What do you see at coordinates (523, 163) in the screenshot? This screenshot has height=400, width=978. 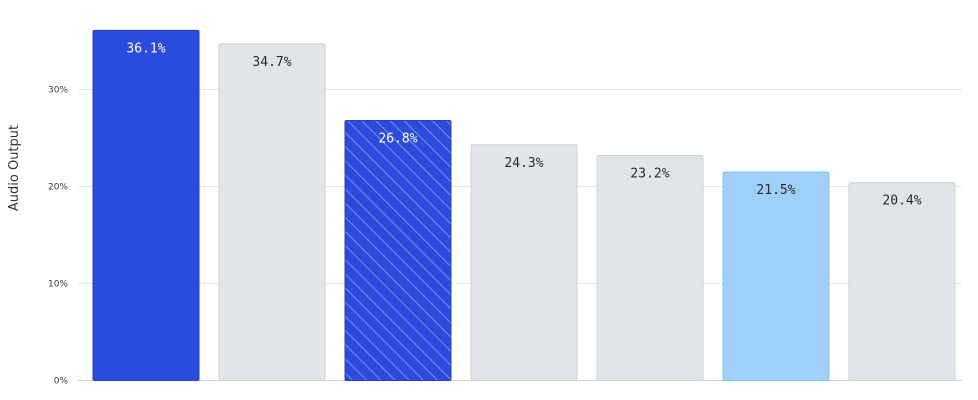 I see `value-label: 24.3%` at bounding box center [523, 163].